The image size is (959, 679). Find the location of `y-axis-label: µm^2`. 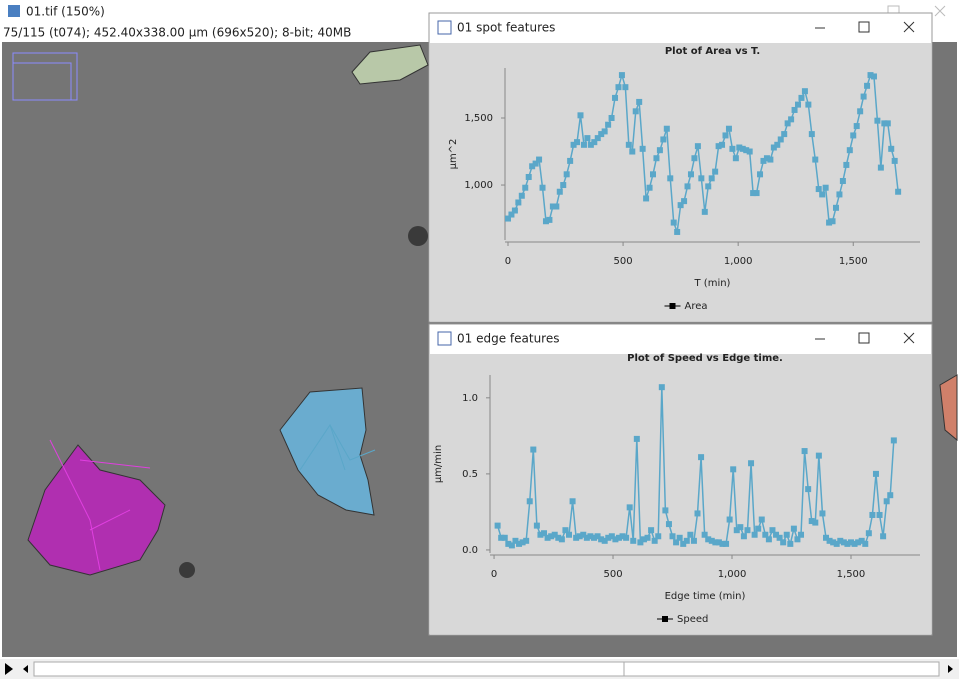

y-axis-label: µm^2 is located at coordinates (453, 154).